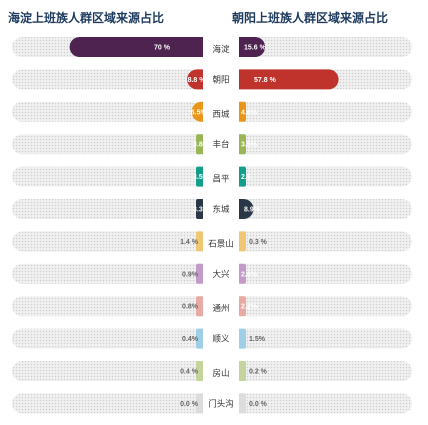 The image size is (428, 425). I want to click on right-value-label: 8.9%, so click(252, 210).